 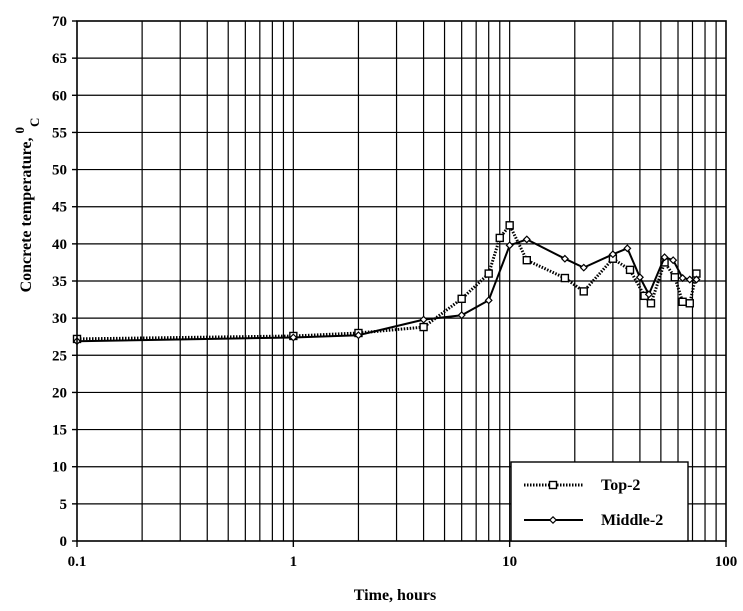 I want to click on y-axis-title: Concrete temperature, 0C, so click(x=27, y=205).